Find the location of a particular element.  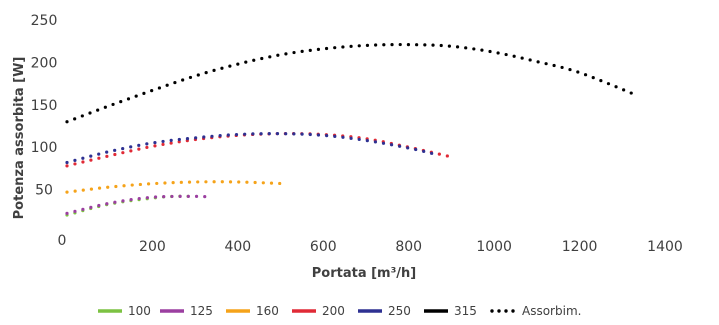

legend-item-125: 125 is located at coordinates (186, 311).